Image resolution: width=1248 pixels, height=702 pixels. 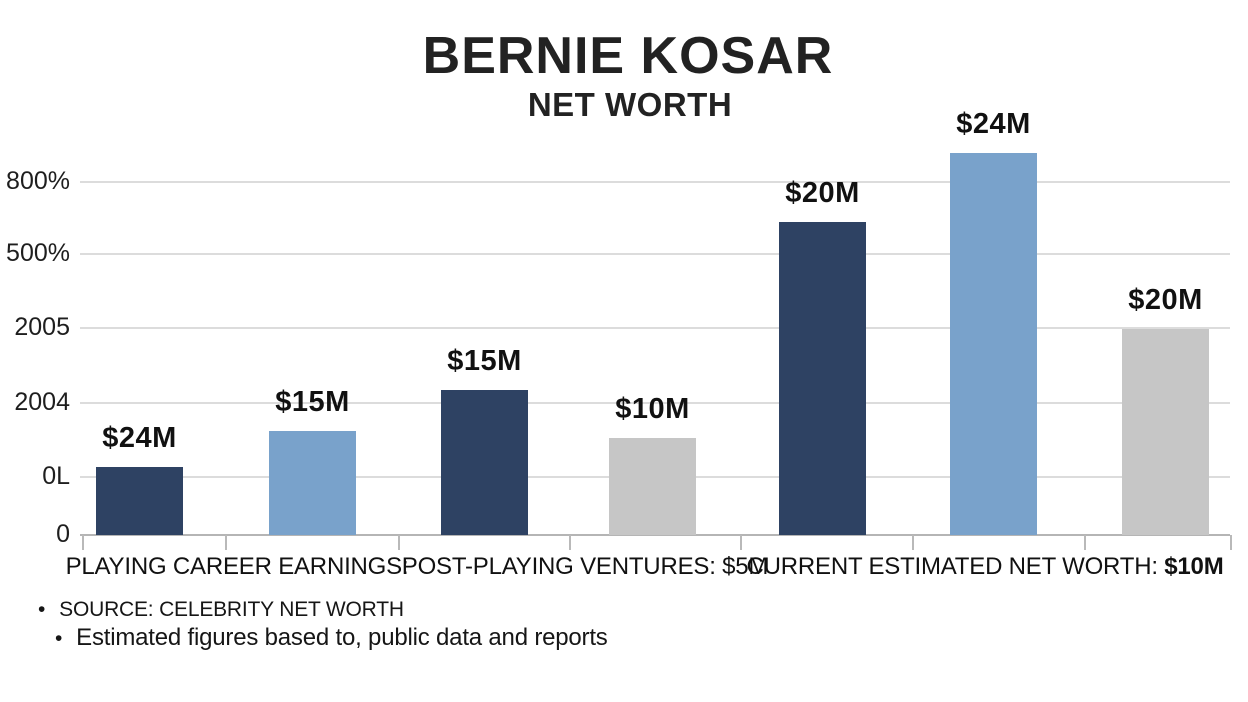 What do you see at coordinates (38, 181) in the screenshot?
I see `y-axis-label: 800%` at bounding box center [38, 181].